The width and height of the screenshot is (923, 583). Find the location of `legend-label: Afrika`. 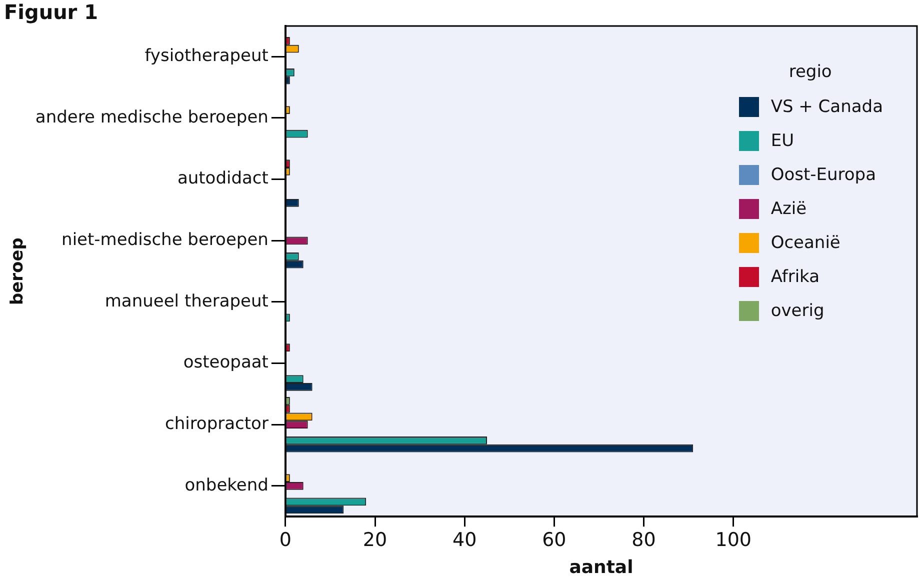

legend-label: Afrika is located at coordinates (795, 277).